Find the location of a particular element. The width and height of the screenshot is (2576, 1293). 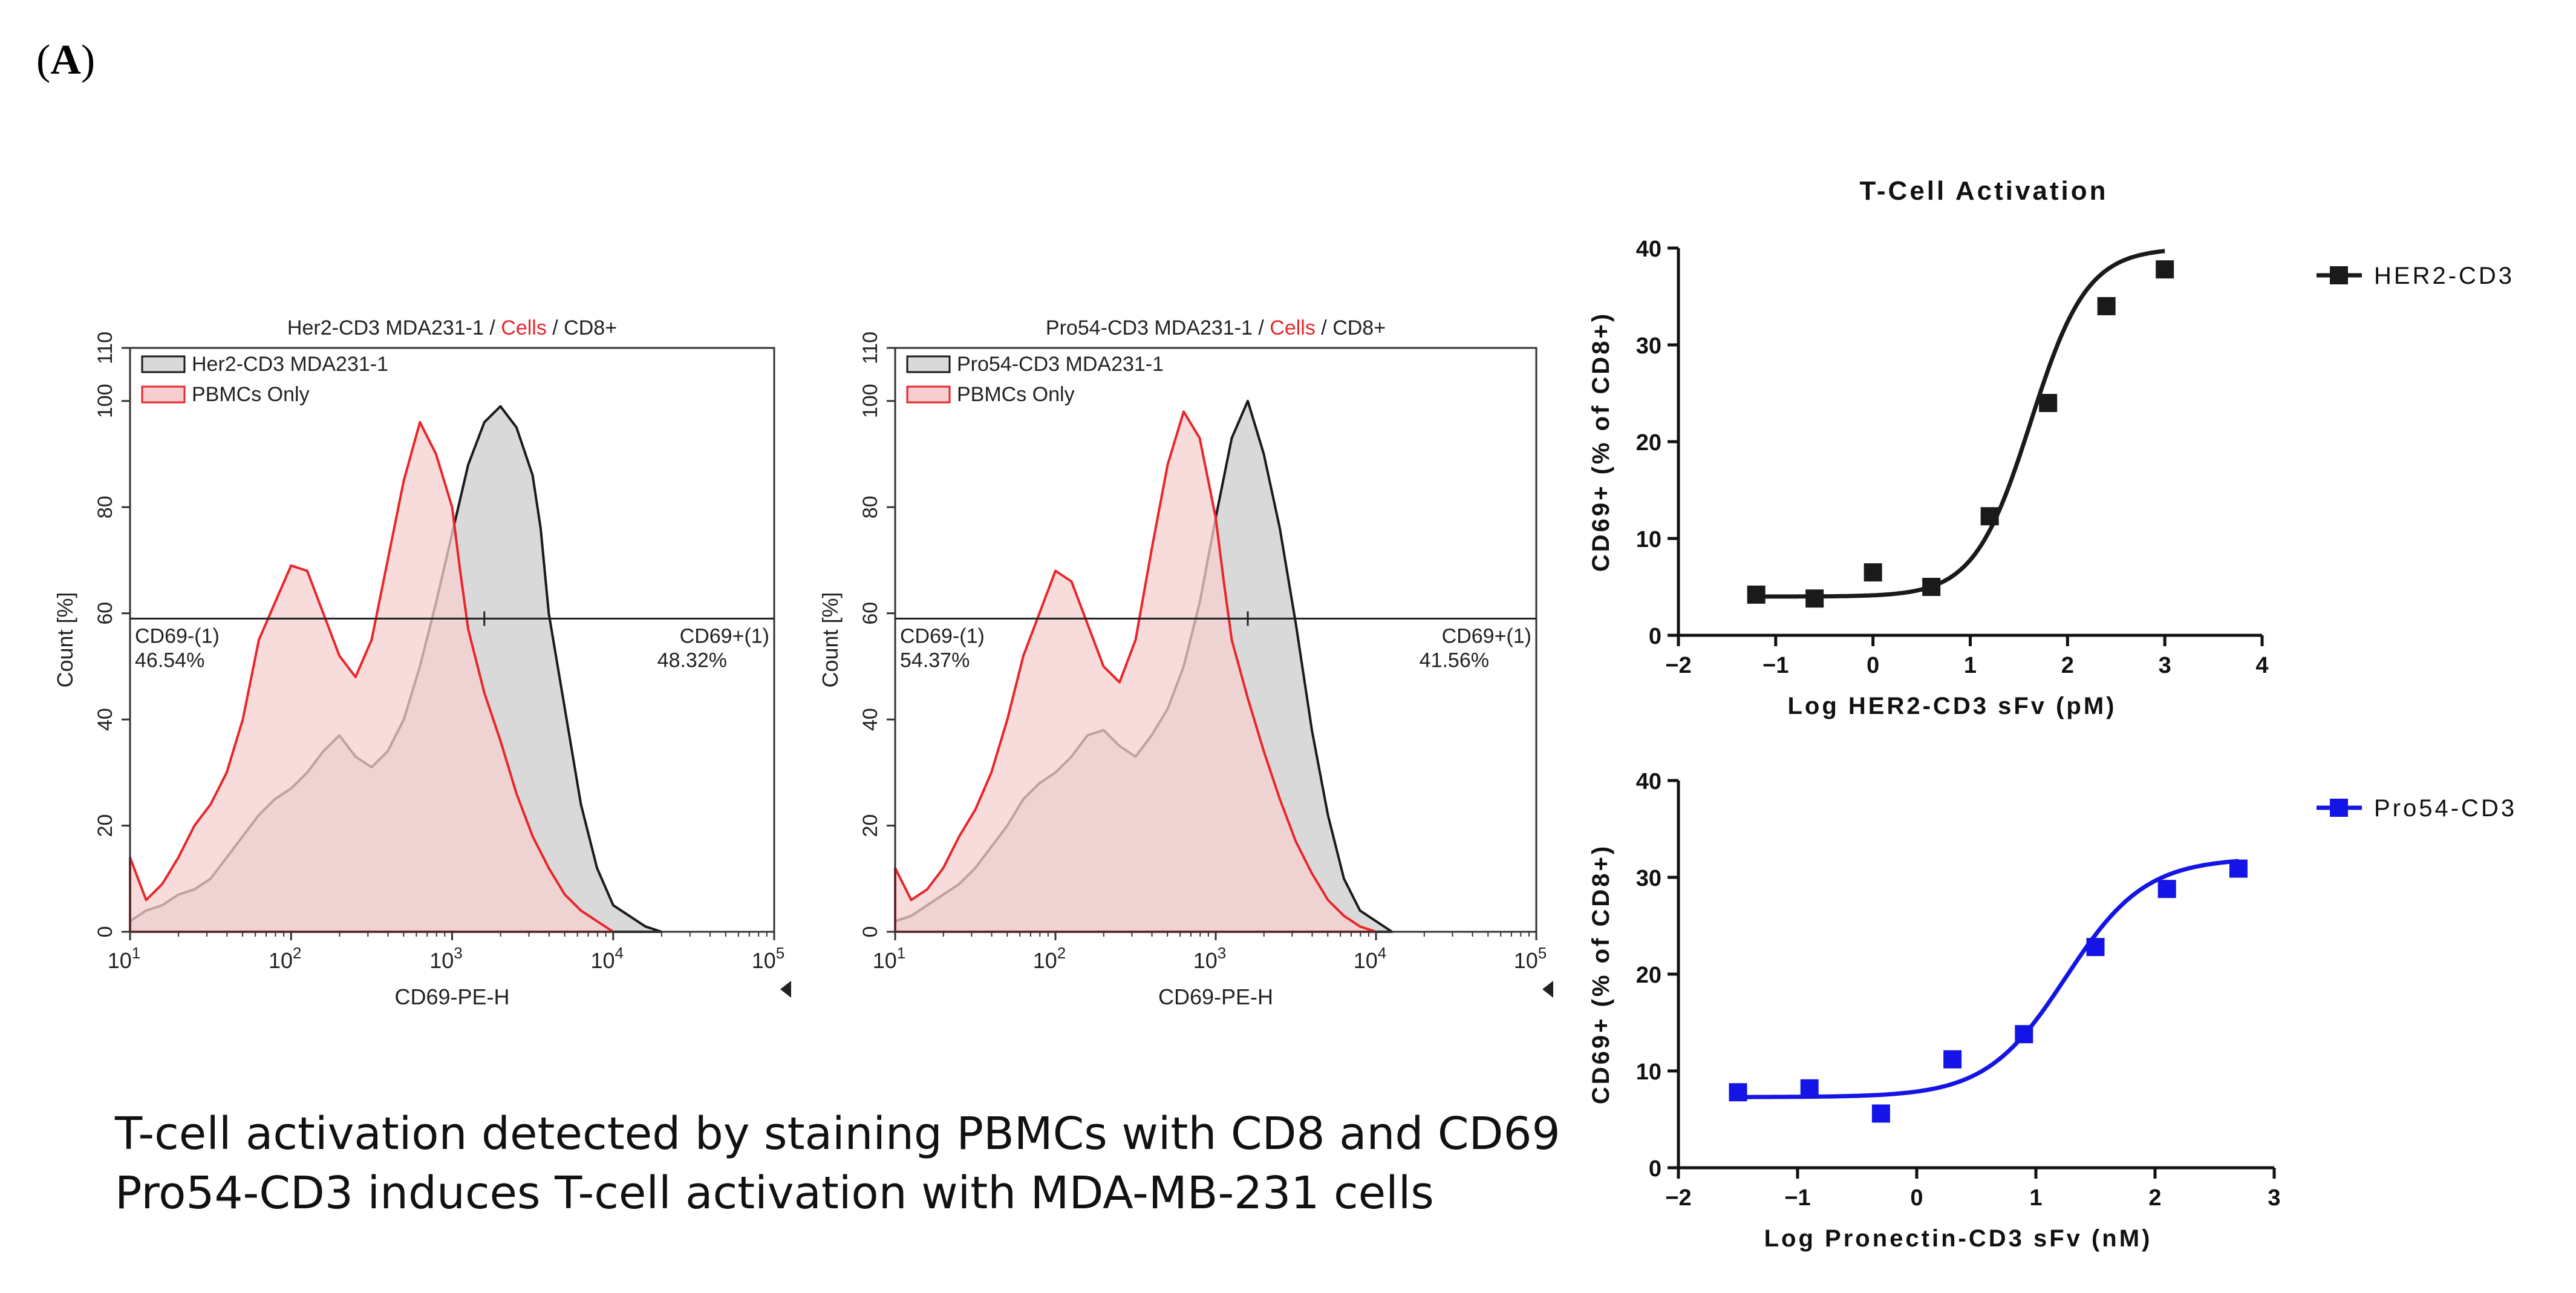

chart-title: T-Cell Activation is located at coordinates (1983, 191).